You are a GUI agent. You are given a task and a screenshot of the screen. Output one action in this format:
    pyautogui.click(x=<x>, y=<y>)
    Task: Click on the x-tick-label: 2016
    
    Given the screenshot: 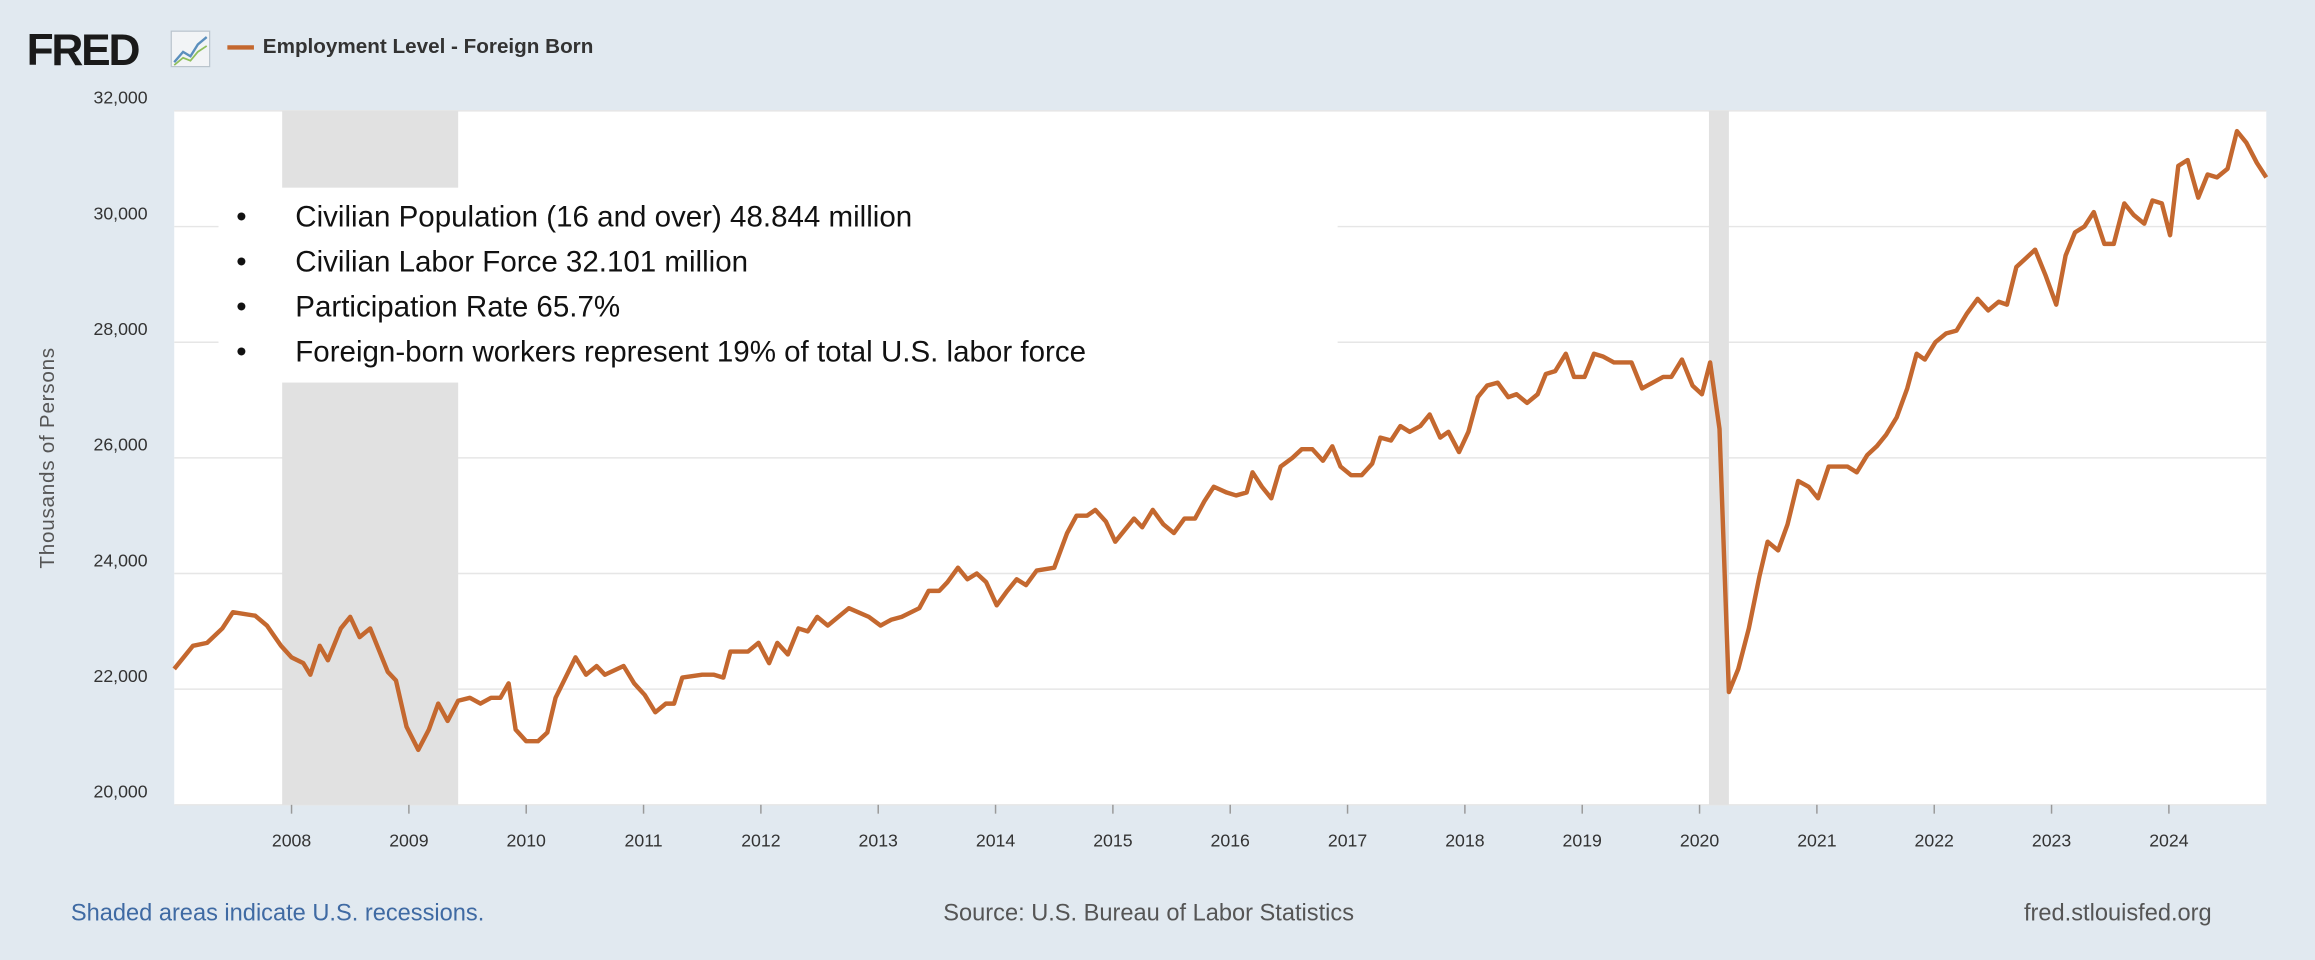 What is the action you would take?
    pyautogui.click(x=1231, y=840)
    